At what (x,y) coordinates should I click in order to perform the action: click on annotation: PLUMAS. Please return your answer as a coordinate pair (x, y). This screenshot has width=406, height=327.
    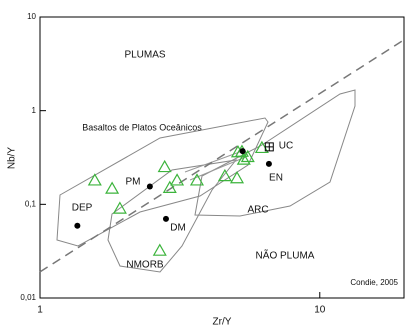
    Looking at the image, I should click on (144, 55).